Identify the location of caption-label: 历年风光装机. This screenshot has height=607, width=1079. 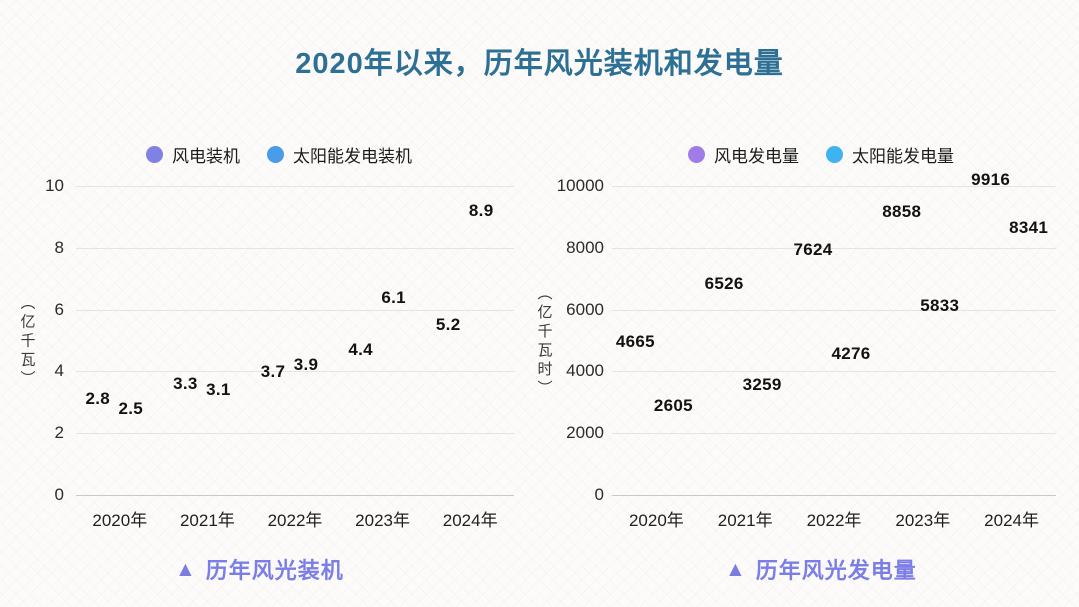
(274, 570).